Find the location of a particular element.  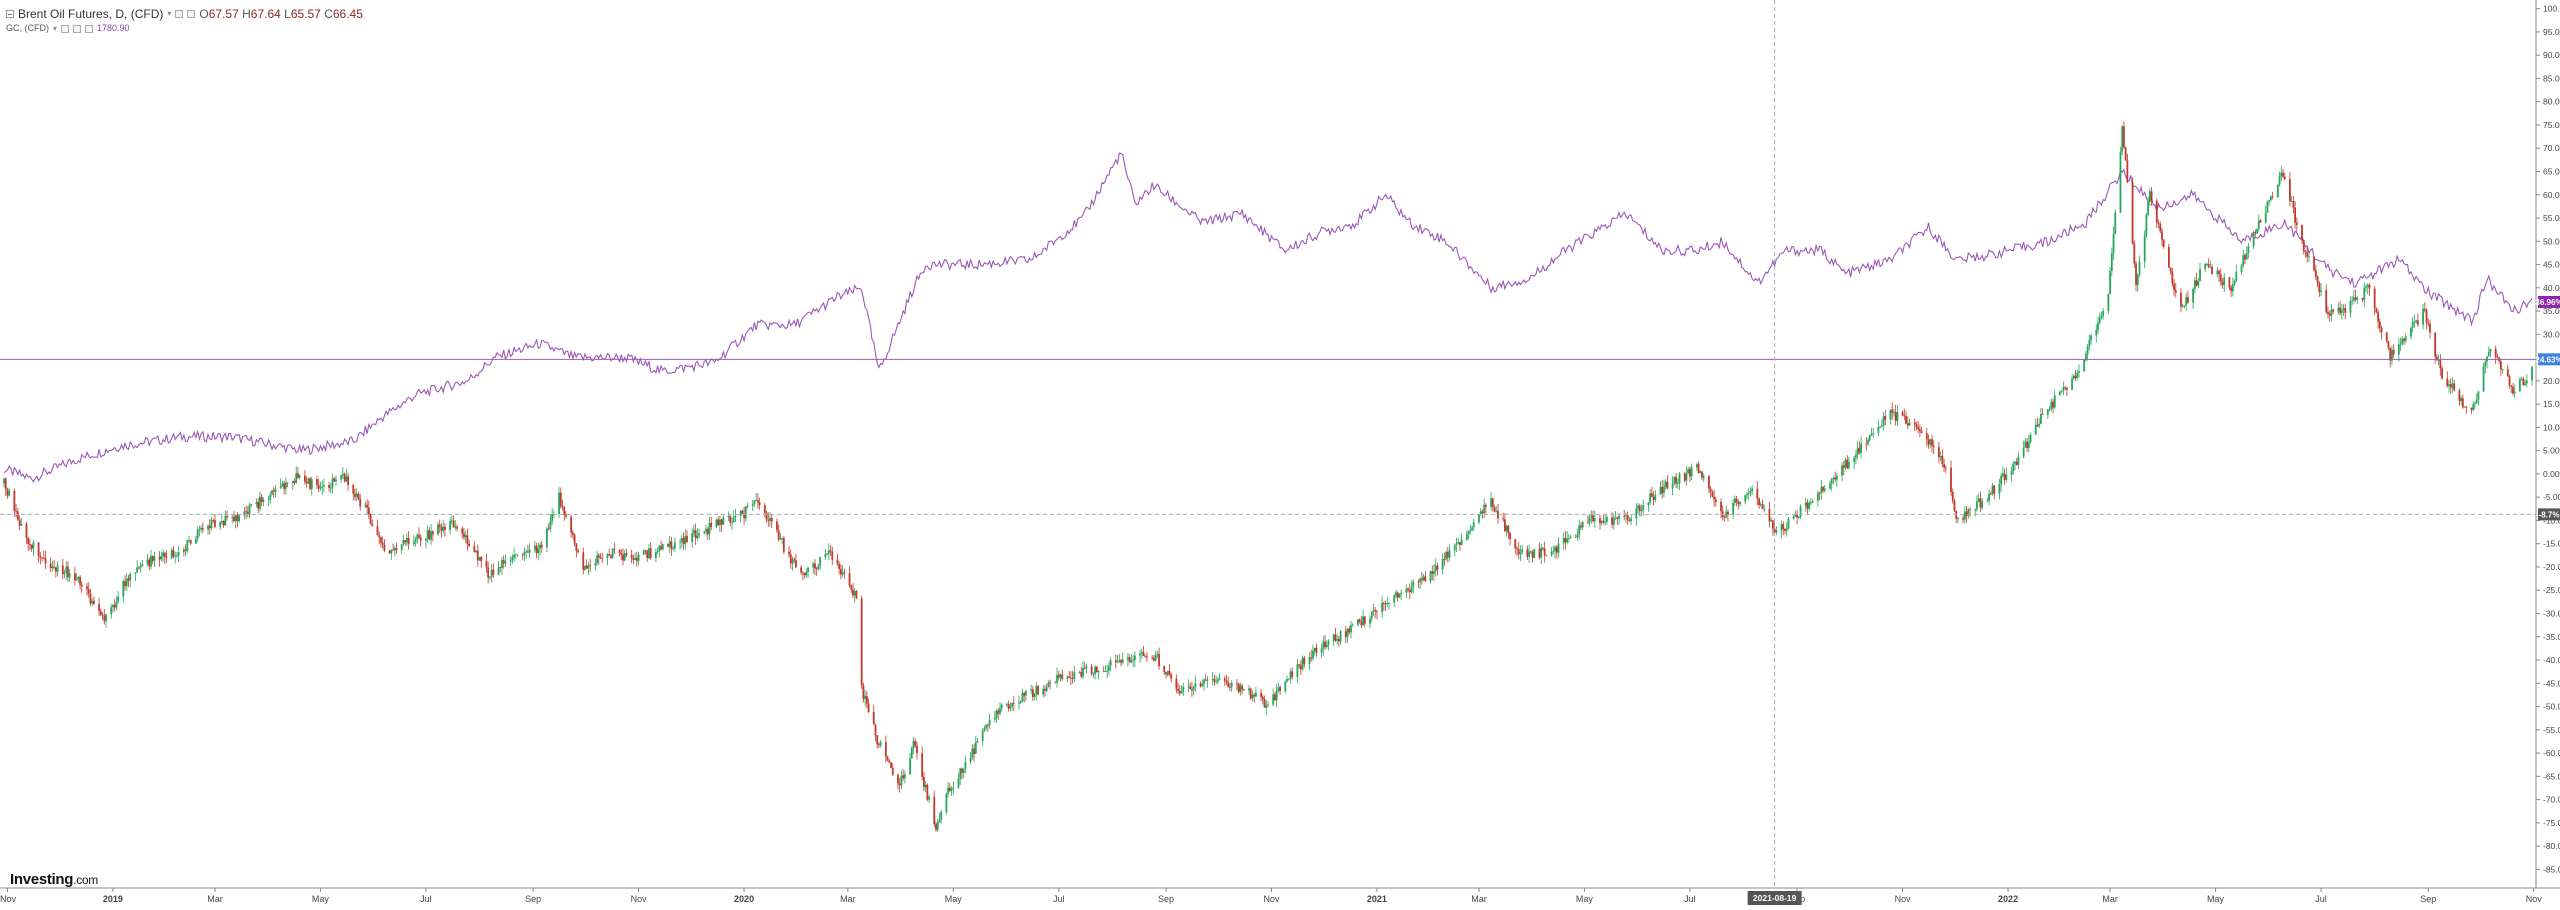

open-value: 67.57 is located at coordinates (223, 14).